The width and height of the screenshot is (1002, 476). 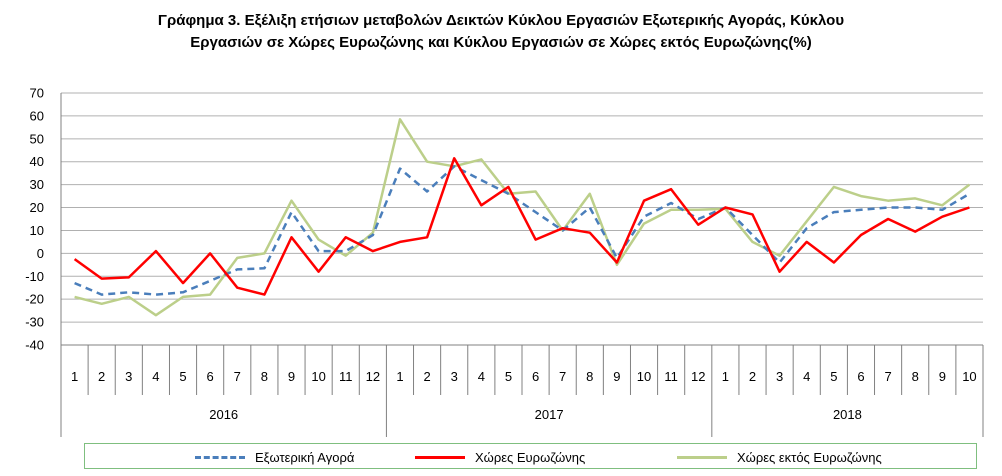 What do you see at coordinates (37, 184) in the screenshot?
I see `y-tick-label-4: 30` at bounding box center [37, 184].